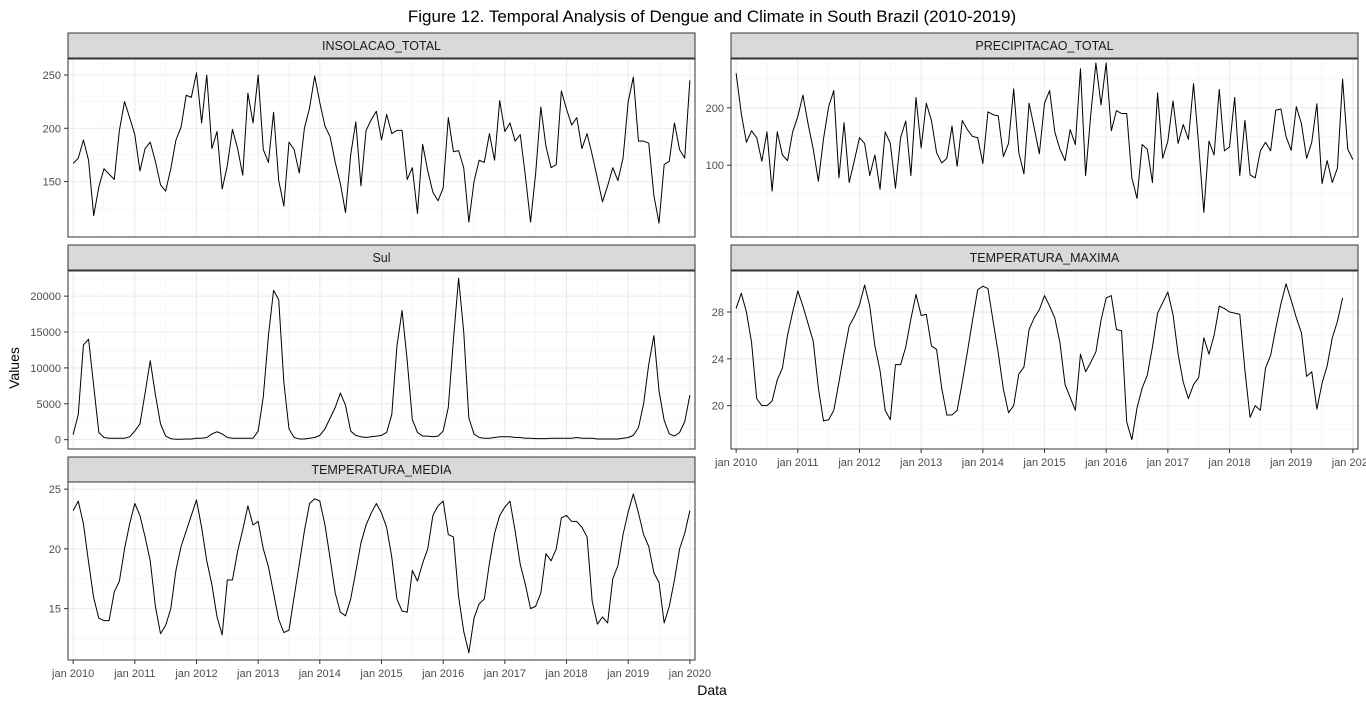 This screenshot has width=1366, height=705. What do you see at coordinates (52, 76) in the screenshot?
I see `y-tick-label: 250` at bounding box center [52, 76].